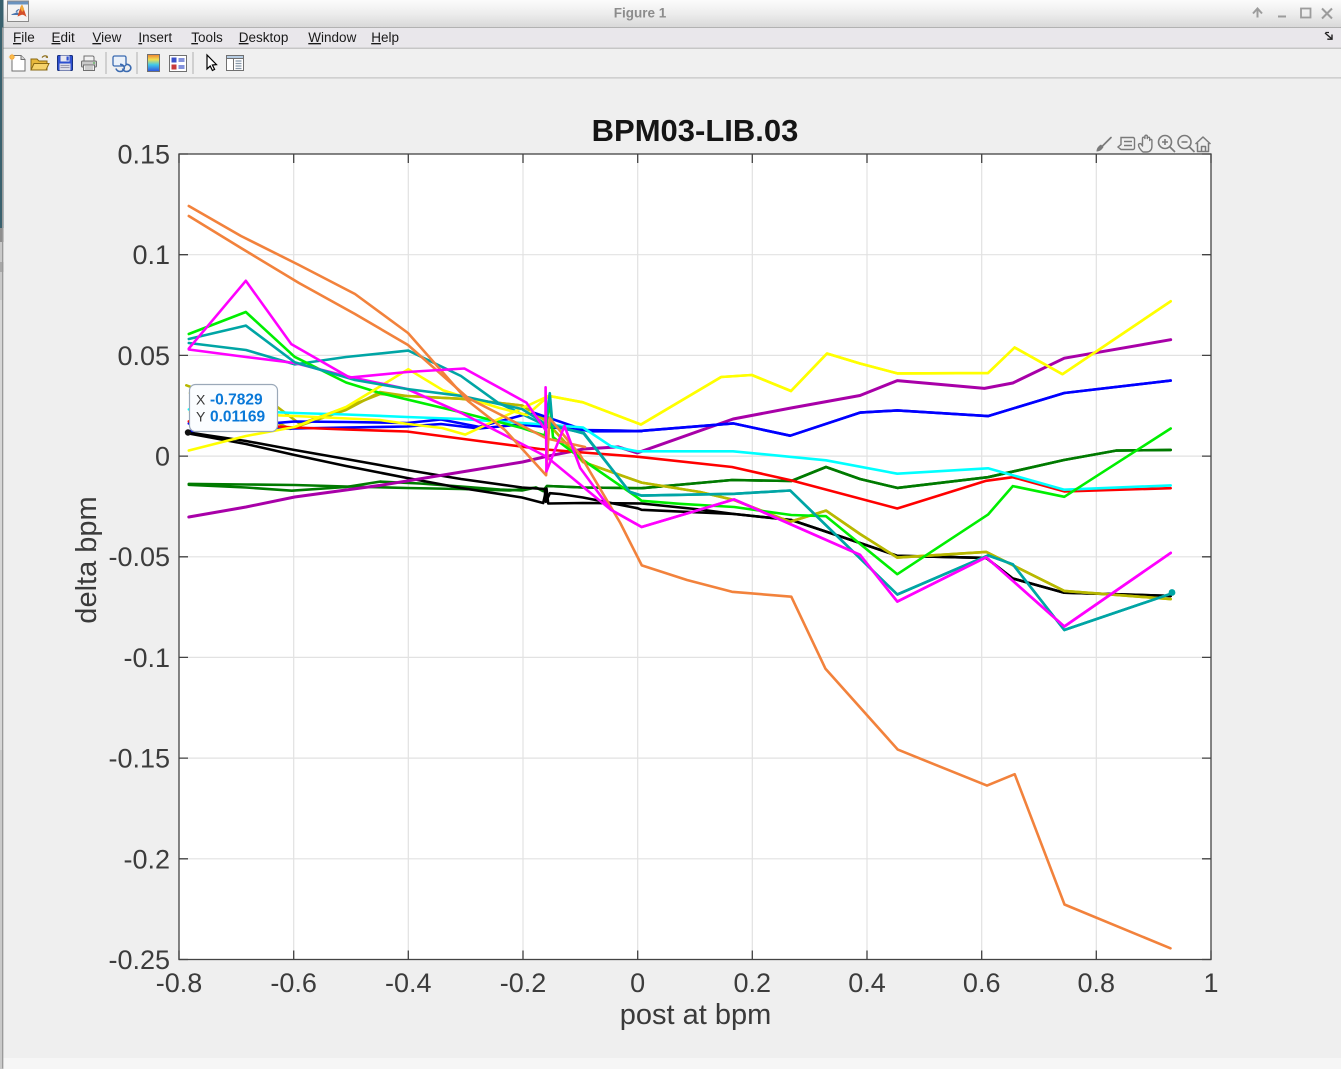 The width and height of the screenshot is (1341, 1069). What do you see at coordinates (264, 37) in the screenshot?
I see `svg-text: Desktop` at bounding box center [264, 37].